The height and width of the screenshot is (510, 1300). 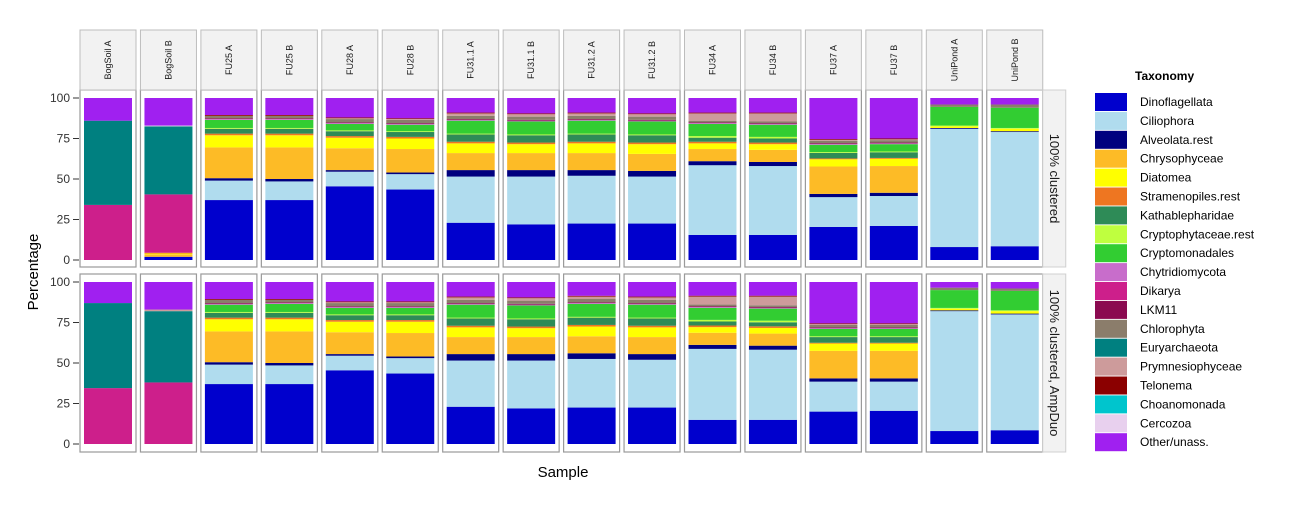 What do you see at coordinates (1154, 102) in the screenshot?
I see `legend-item: Dinoflagellata` at bounding box center [1154, 102].